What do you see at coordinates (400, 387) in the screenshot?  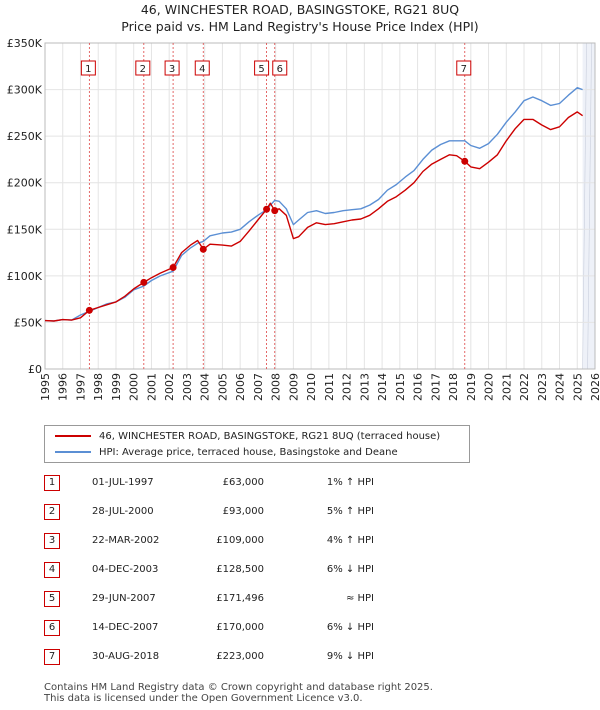 I see `x-tick-label: 2015` at bounding box center [400, 387].